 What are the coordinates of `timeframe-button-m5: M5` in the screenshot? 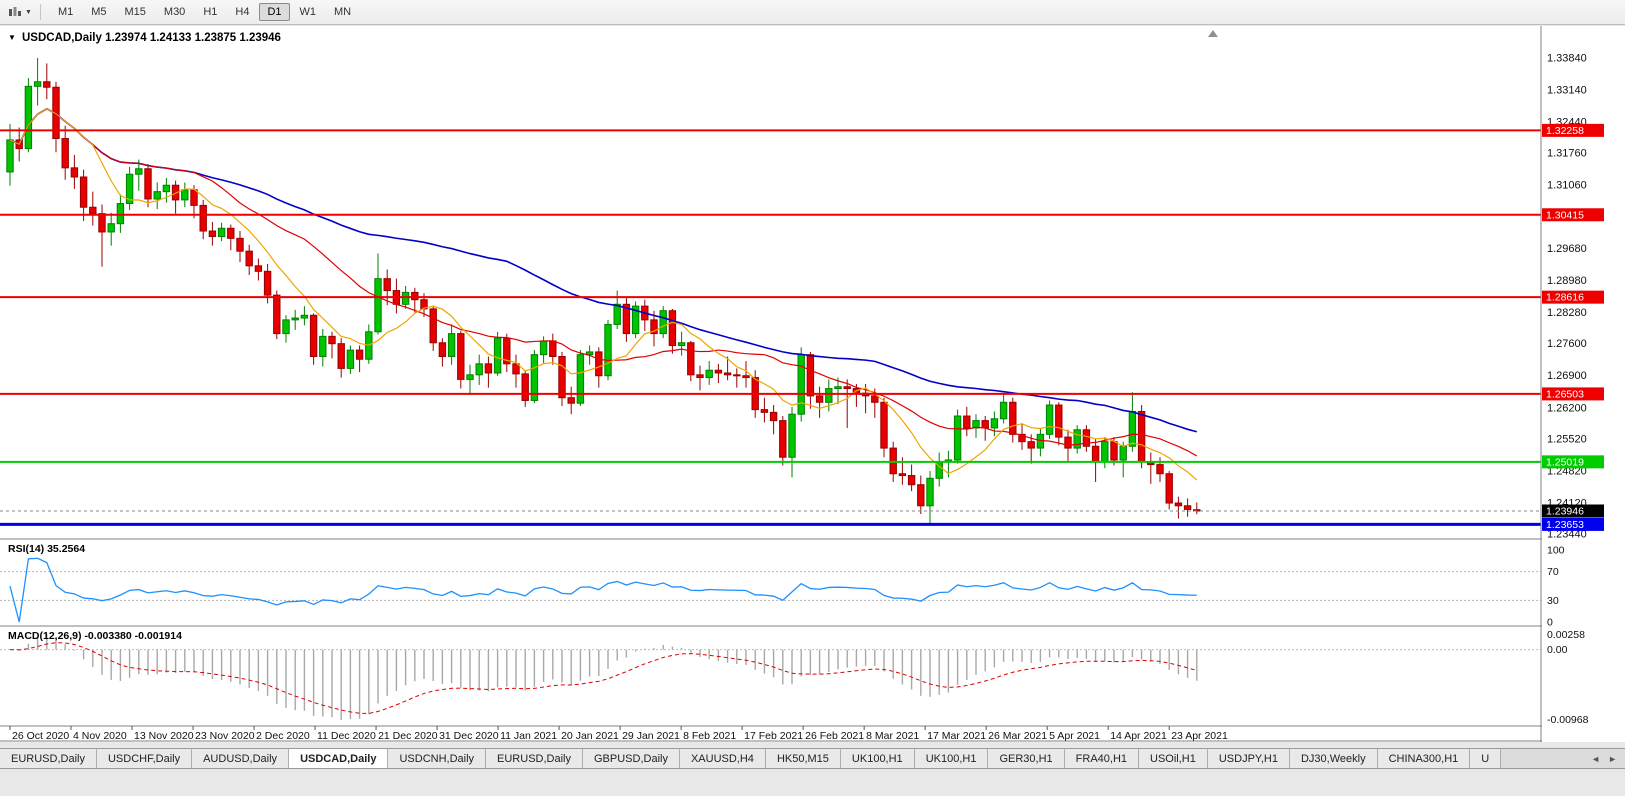 It's located at (99, 12).